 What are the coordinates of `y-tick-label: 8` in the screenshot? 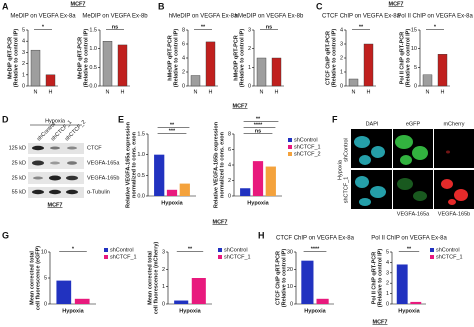 It's located at (183, 30).